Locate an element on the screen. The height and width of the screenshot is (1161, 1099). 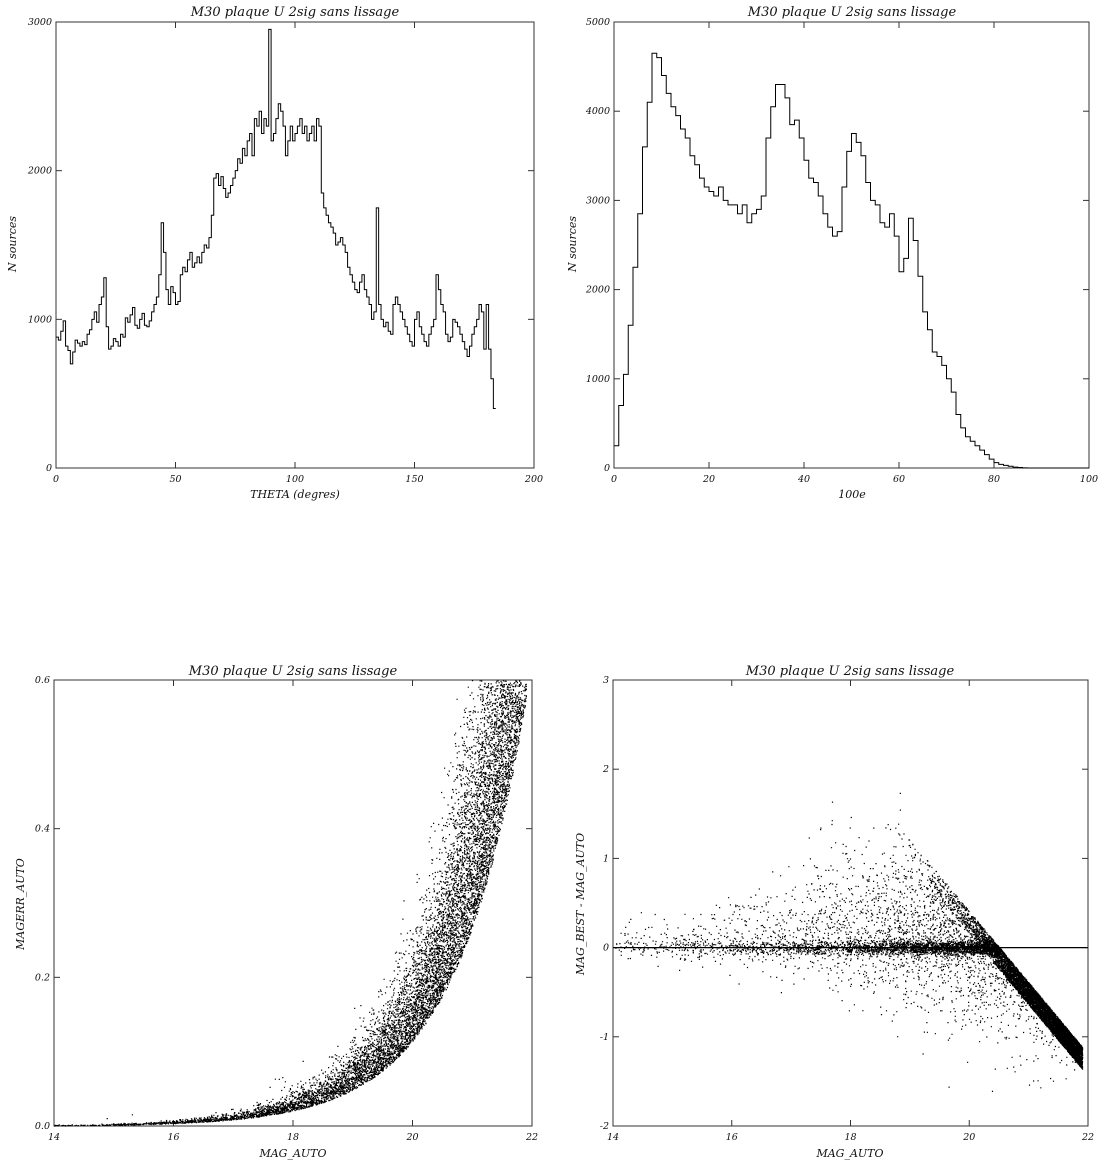
y-tick-label: 0.2 is located at coordinates (42, 977).